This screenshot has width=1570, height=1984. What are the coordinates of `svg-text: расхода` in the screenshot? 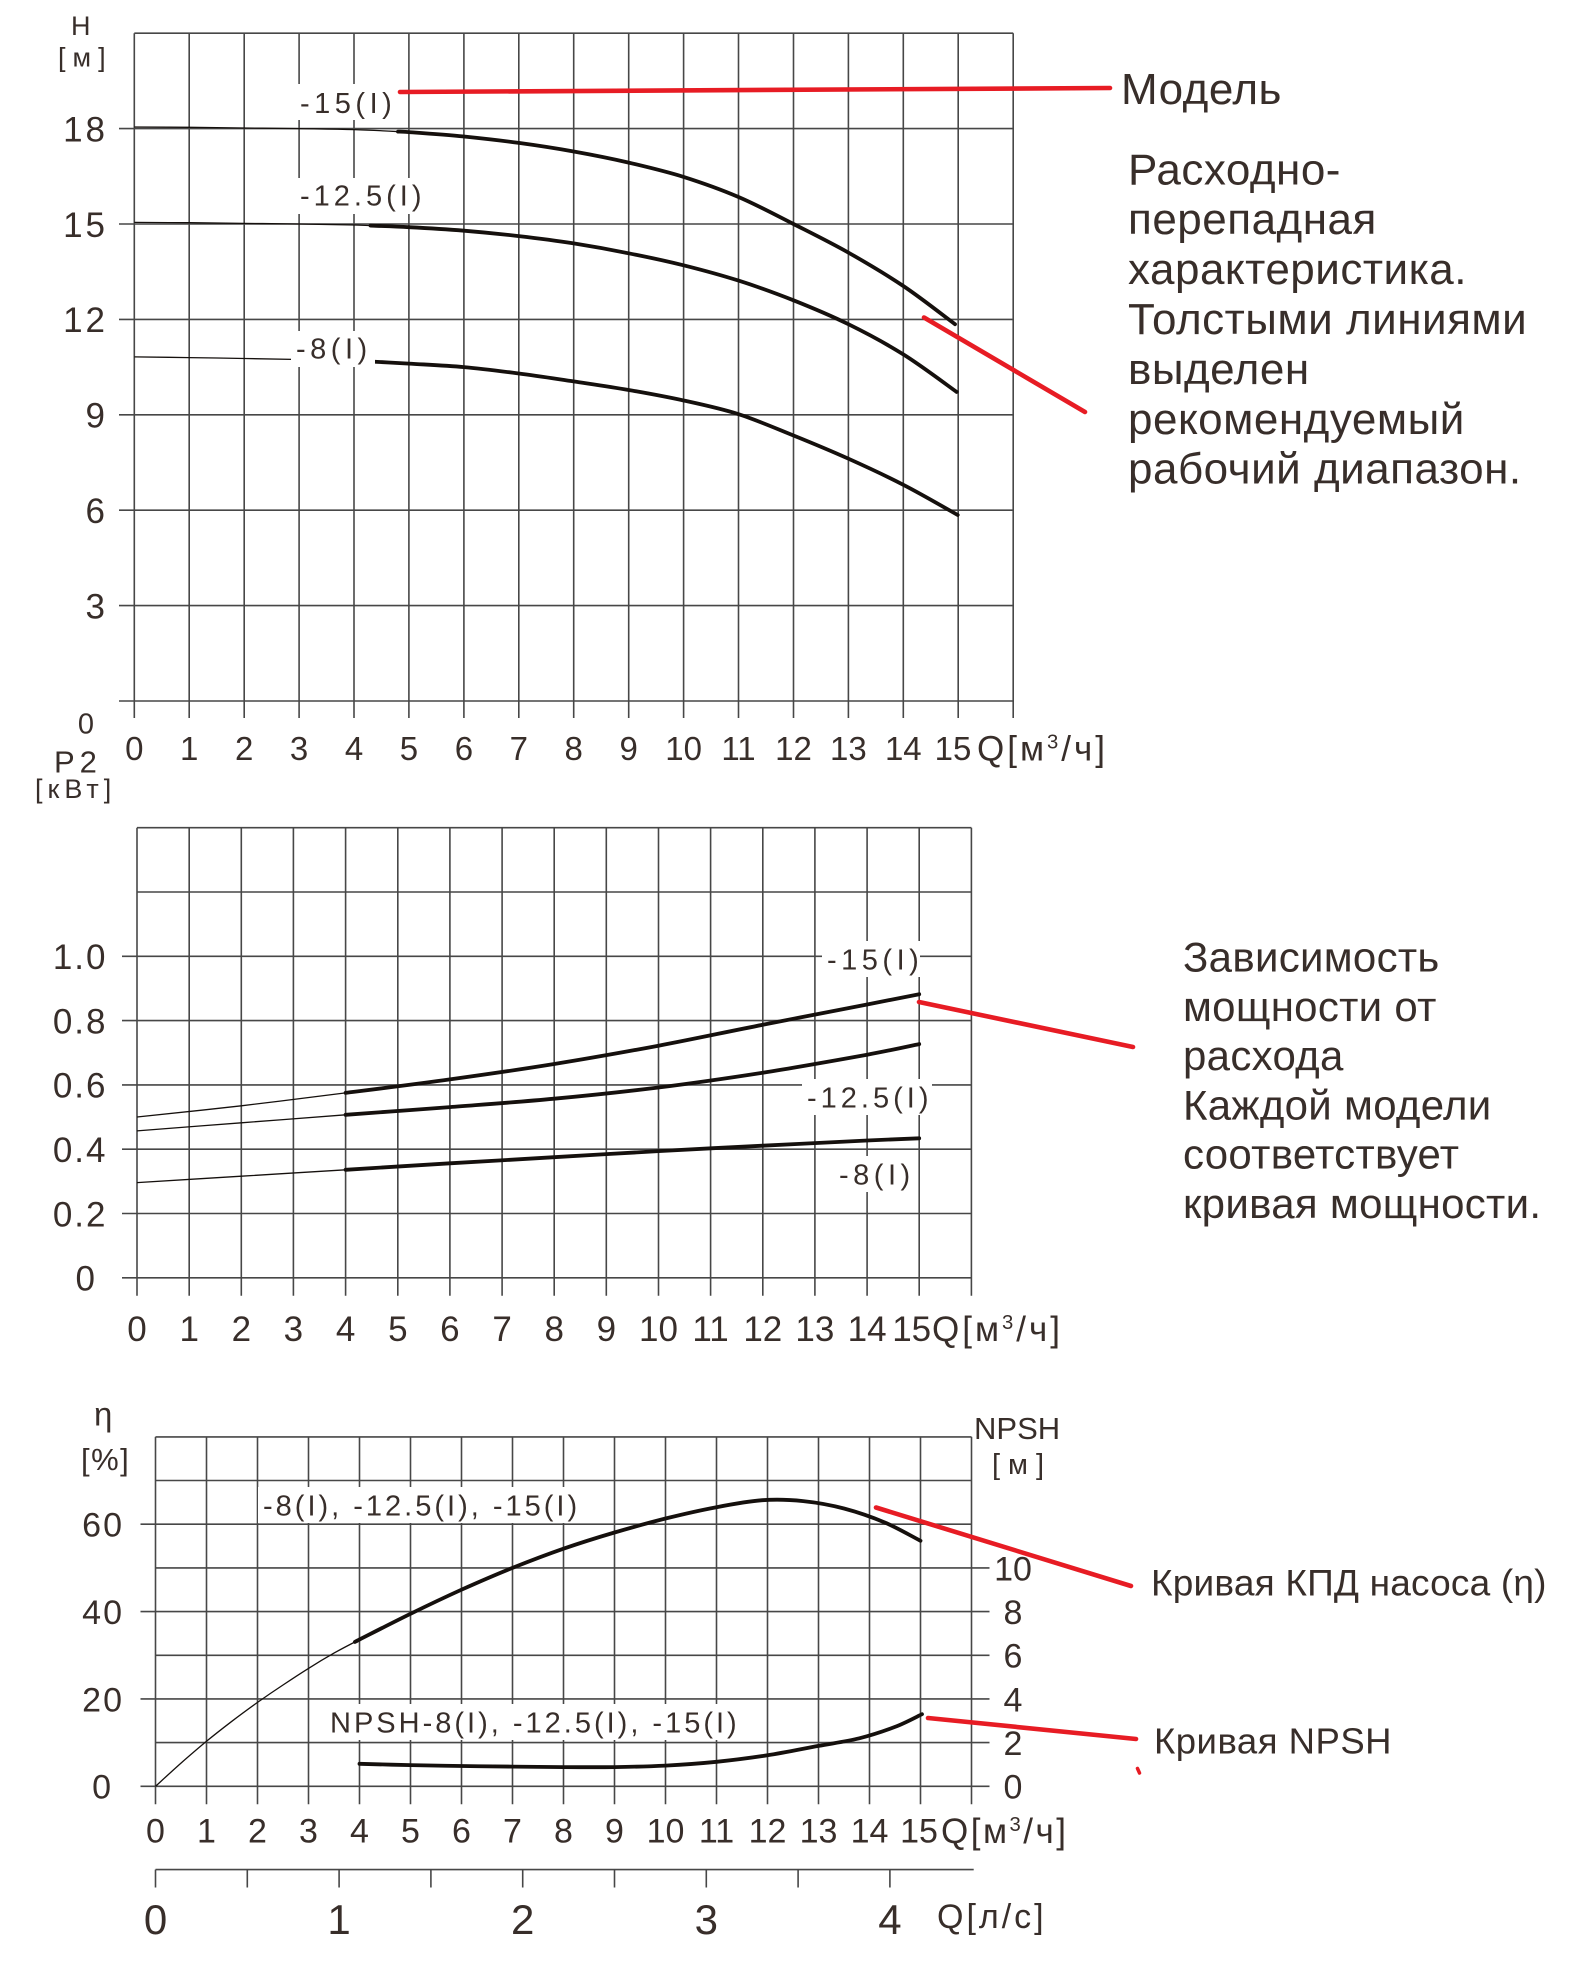 It's located at (1263, 1055).